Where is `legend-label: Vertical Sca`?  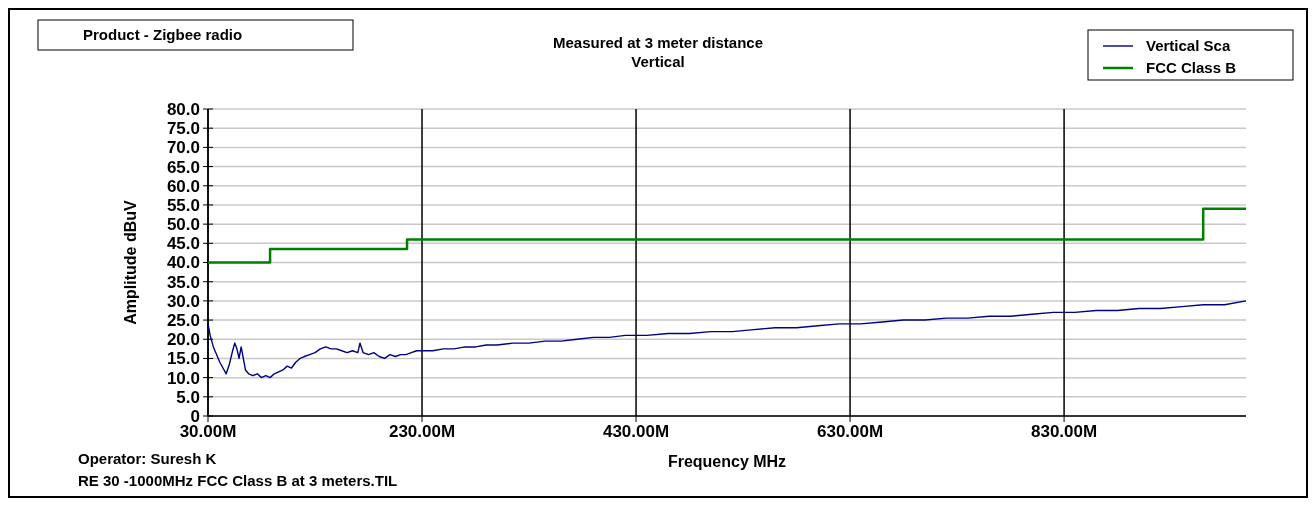 legend-label: Vertical Sca is located at coordinates (1188, 46).